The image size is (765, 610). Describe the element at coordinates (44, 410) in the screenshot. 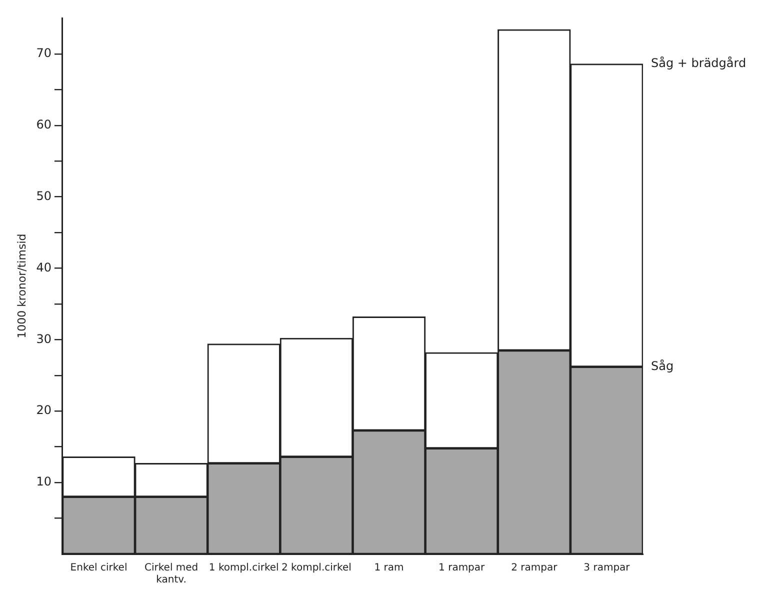

I see `y-tick-label: 20` at that location.